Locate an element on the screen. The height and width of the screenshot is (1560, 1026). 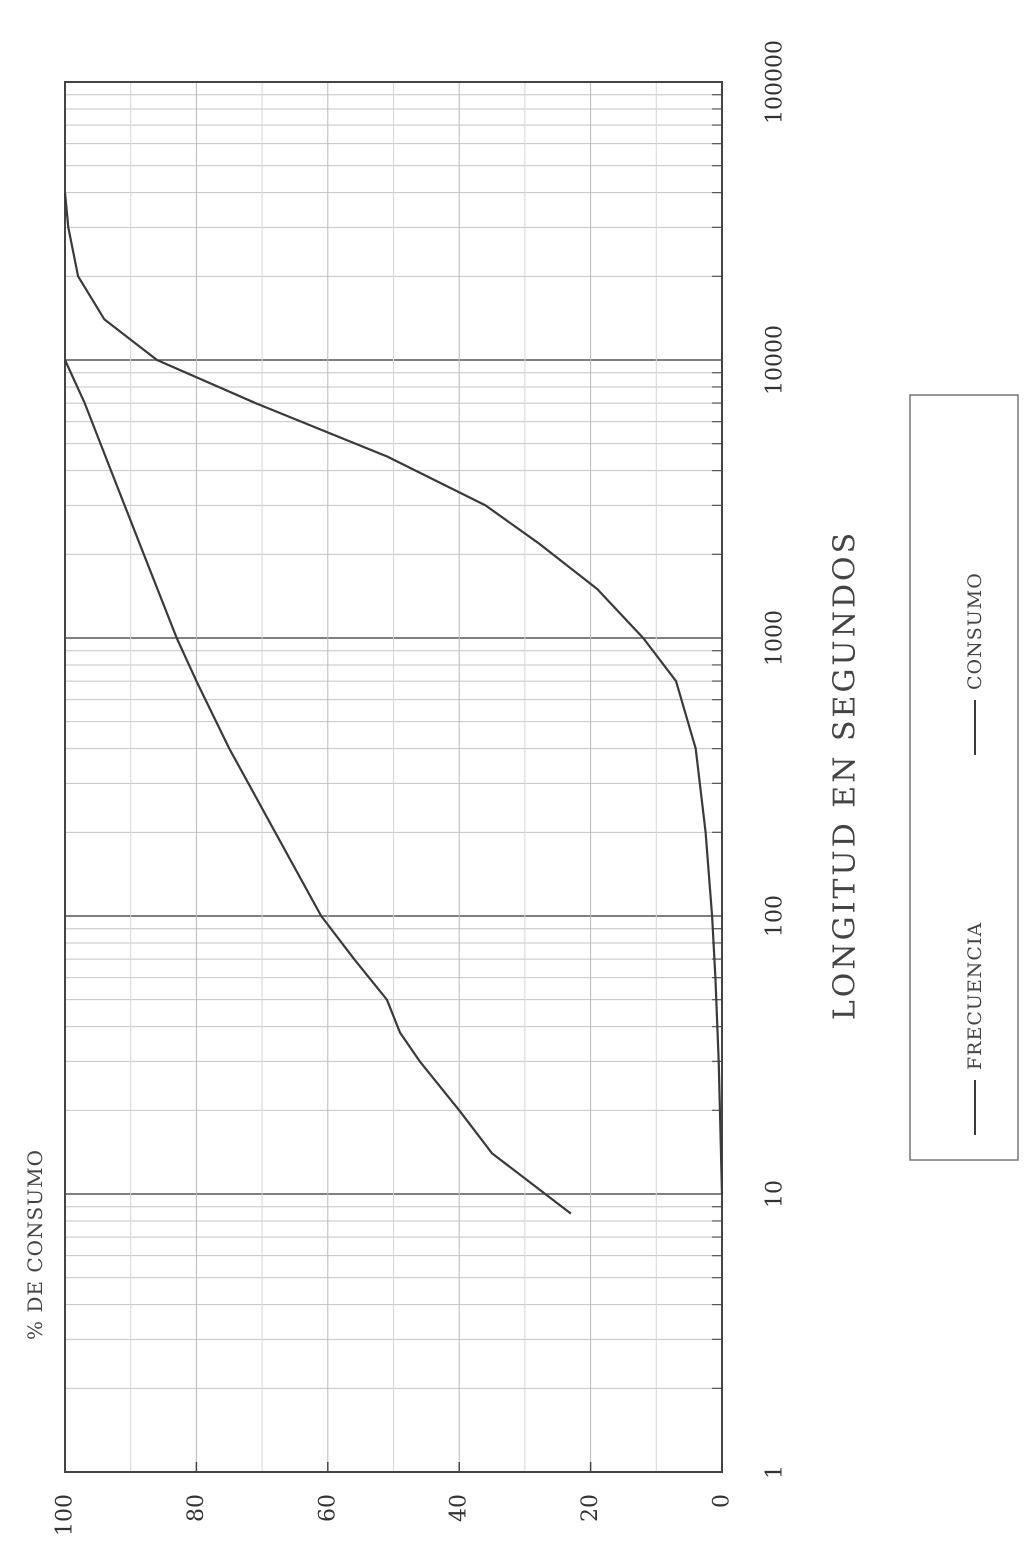
chart-title: % DE CONSUMO is located at coordinates (35, 1244).